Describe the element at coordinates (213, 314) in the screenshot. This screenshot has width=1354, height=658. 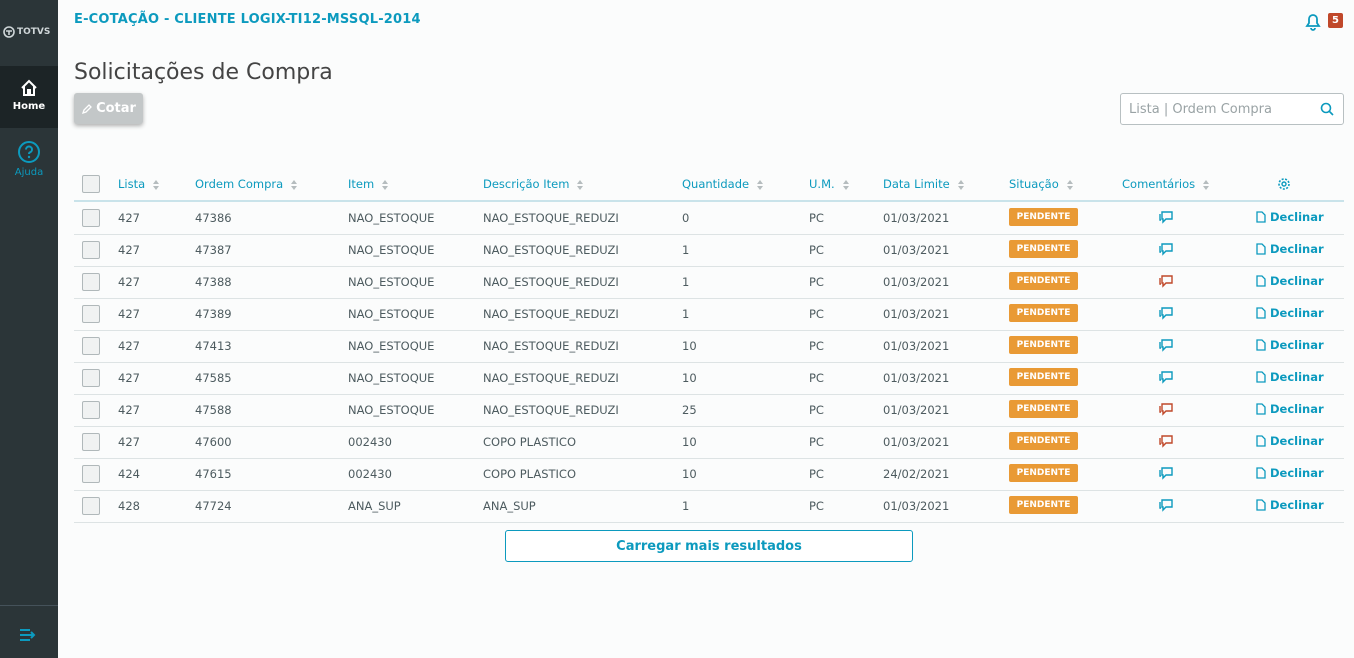
I see `cell: 47389` at that location.